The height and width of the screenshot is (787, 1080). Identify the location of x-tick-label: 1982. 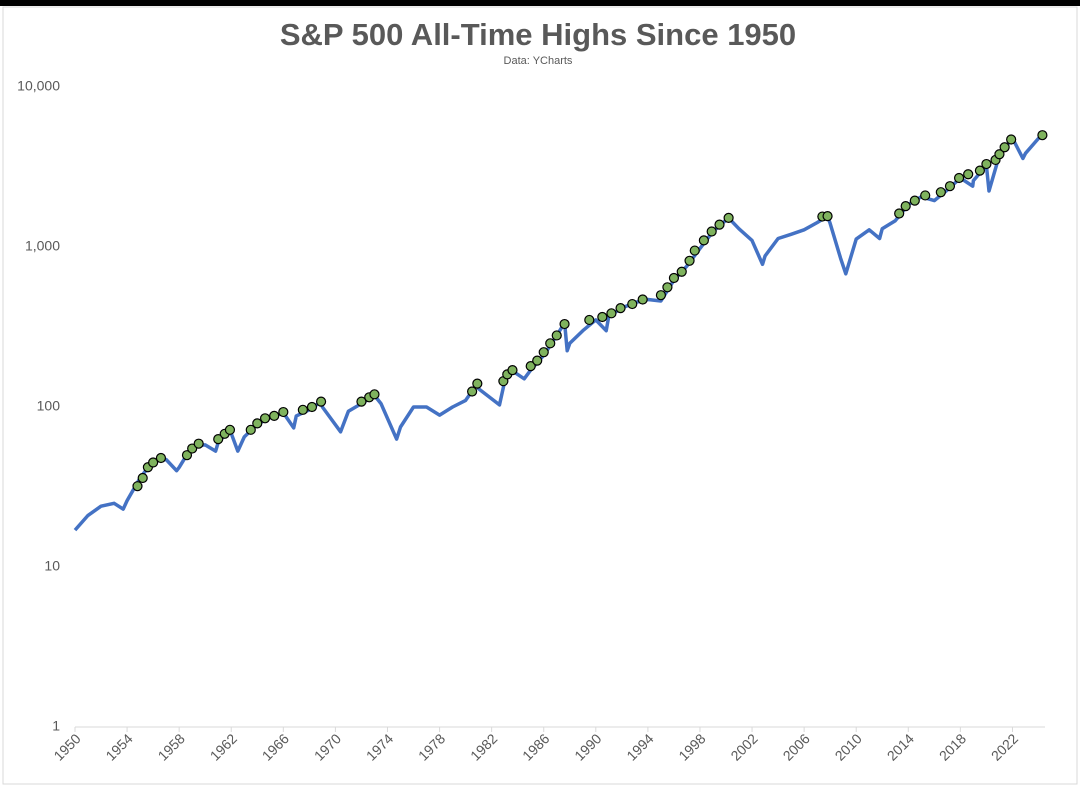
(483, 746).